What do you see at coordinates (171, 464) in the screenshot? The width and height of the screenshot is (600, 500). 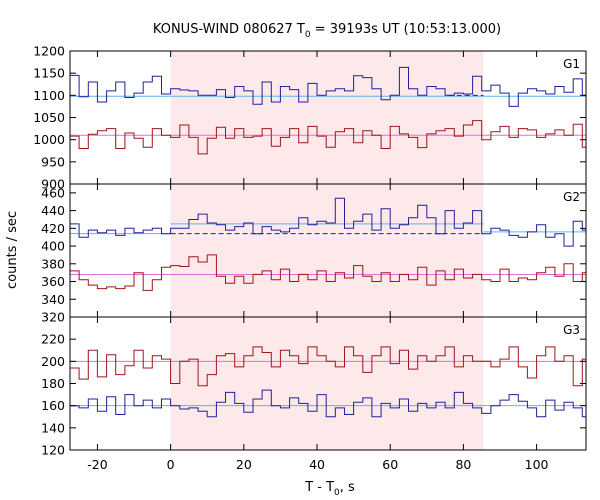 I see `x-tick-label: 0` at bounding box center [171, 464].